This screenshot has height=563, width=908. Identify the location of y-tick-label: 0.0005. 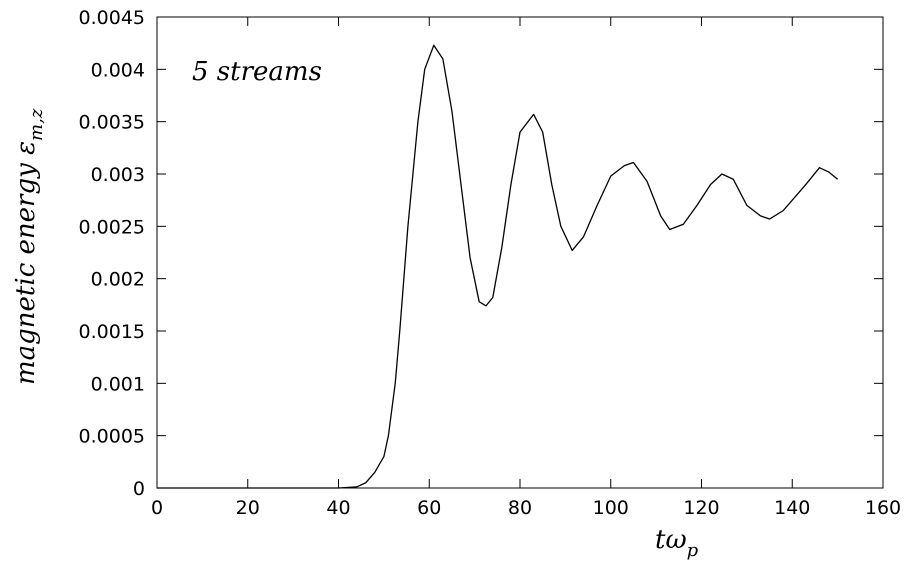
(112, 437).